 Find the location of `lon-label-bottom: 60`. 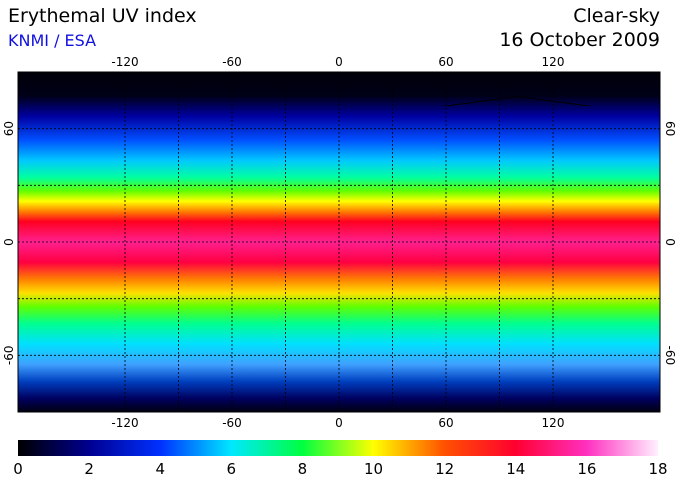

lon-label-bottom: 60 is located at coordinates (445, 423).